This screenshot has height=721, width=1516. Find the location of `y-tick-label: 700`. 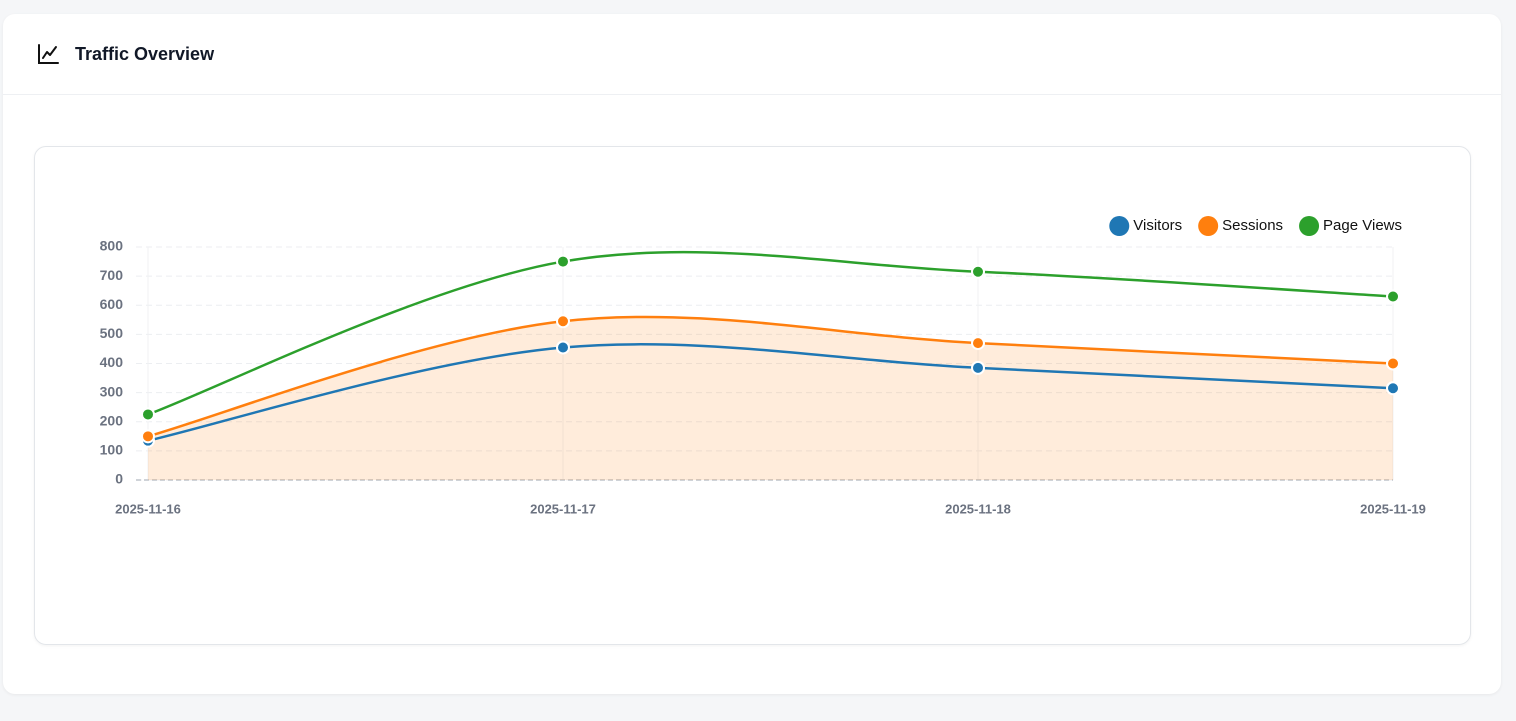

y-tick-label: 700 is located at coordinates (112, 275).